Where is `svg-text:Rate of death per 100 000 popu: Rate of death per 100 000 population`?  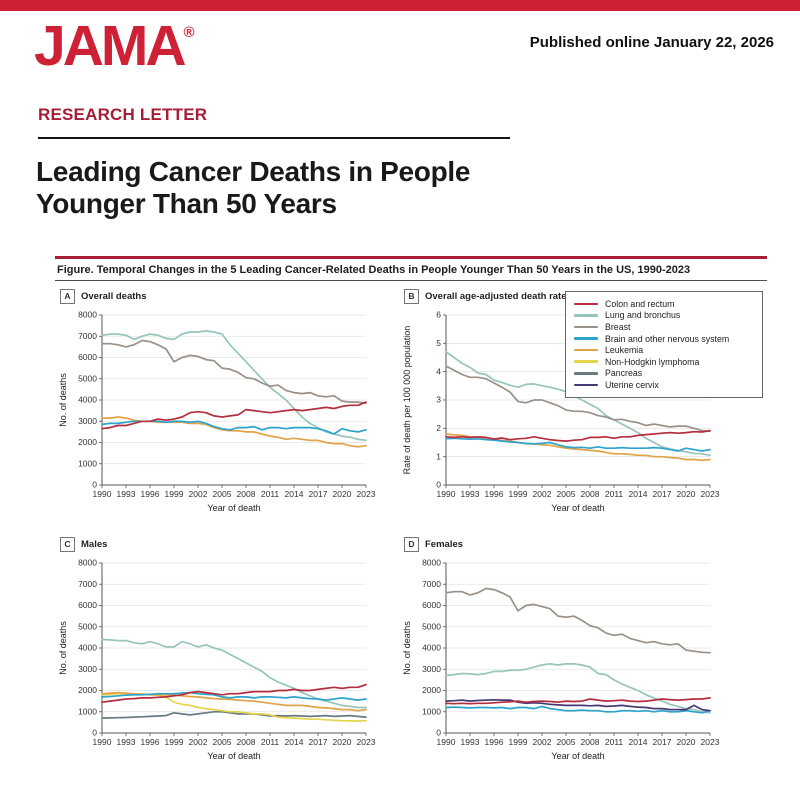
svg-text:Rate of death per 100 000 popu: Rate of death per 100 000 population is located at coordinates (407, 400).